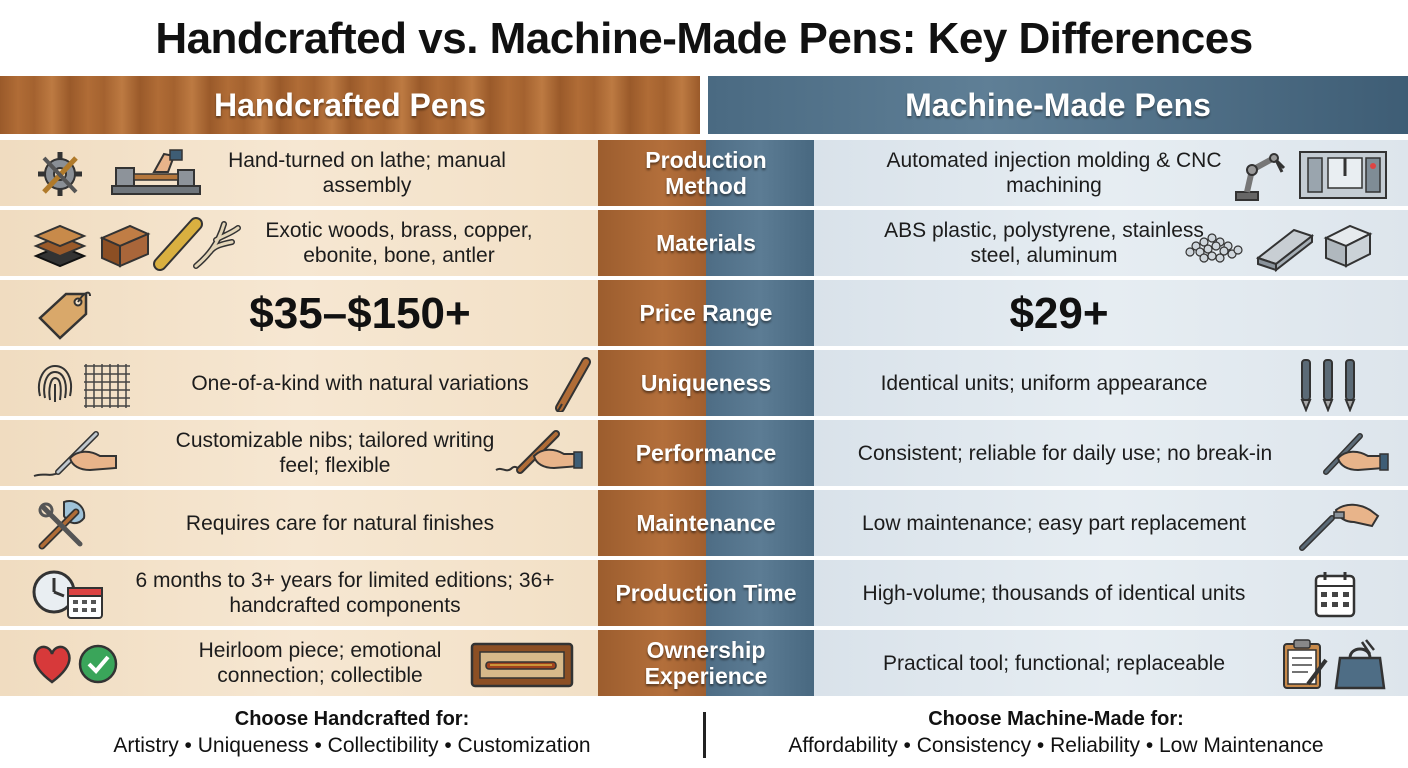 Image resolution: width=1408 pixels, height=768 pixels. I want to click on heart-icon, so click(52, 664).